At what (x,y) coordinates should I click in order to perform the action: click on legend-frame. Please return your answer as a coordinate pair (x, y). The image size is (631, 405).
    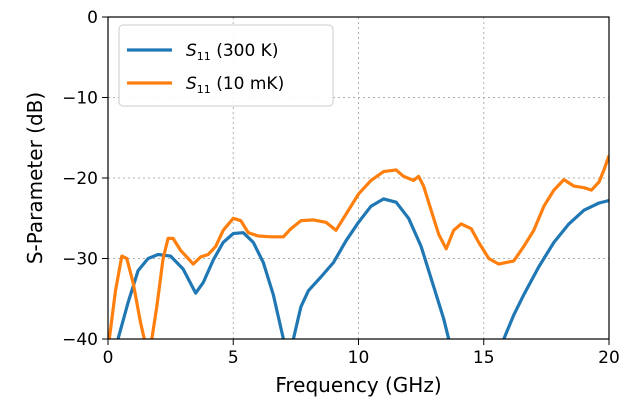
    Looking at the image, I should click on (226, 65).